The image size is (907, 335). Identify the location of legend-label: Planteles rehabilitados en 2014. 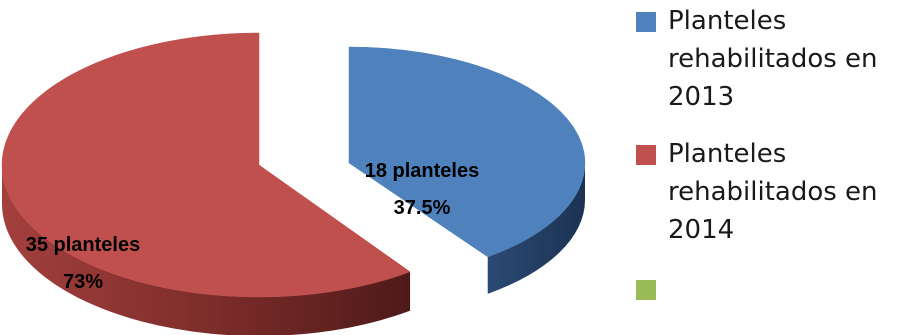
(773, 192).